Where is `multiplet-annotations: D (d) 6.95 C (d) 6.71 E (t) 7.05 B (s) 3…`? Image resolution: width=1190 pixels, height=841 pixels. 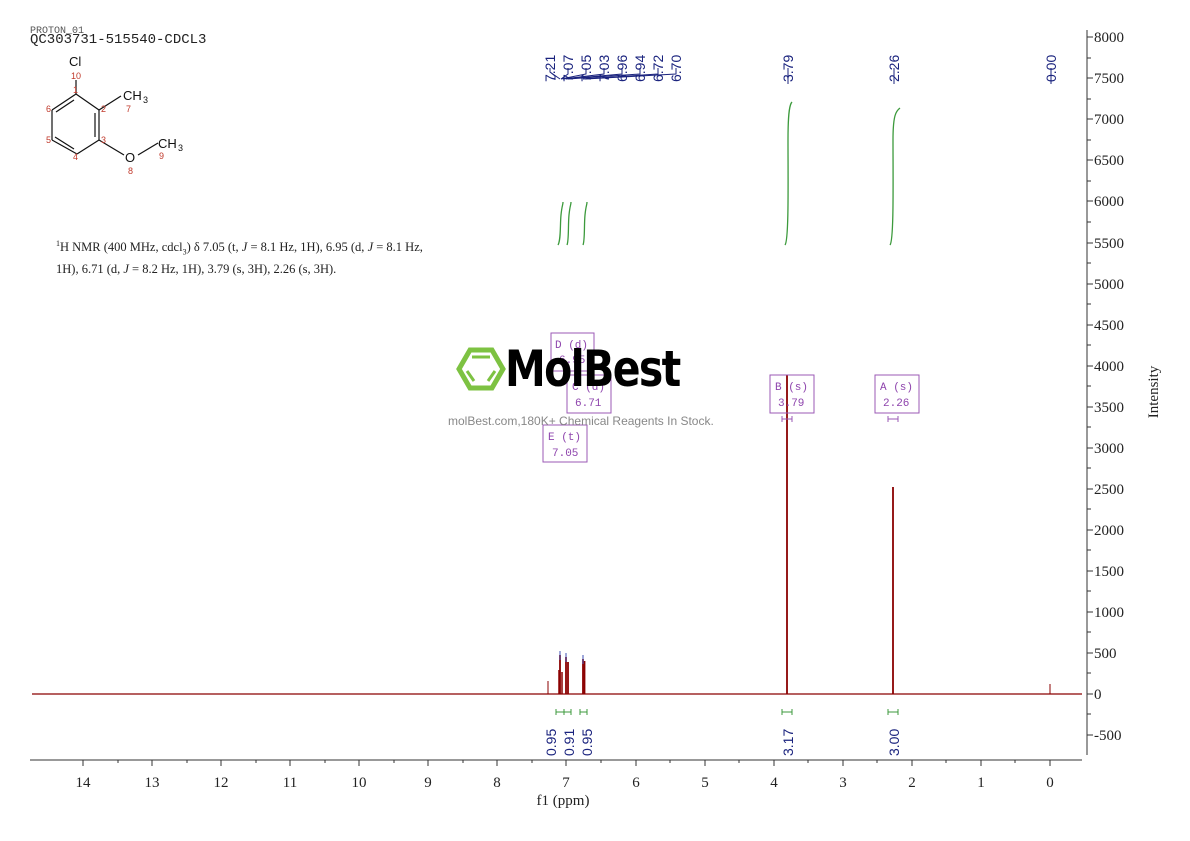 multiplet-annotations: D (d) 6.95 C (d) 6.71 E (t) 7.05 B (s) 3… is located at coordinates (731, 397).